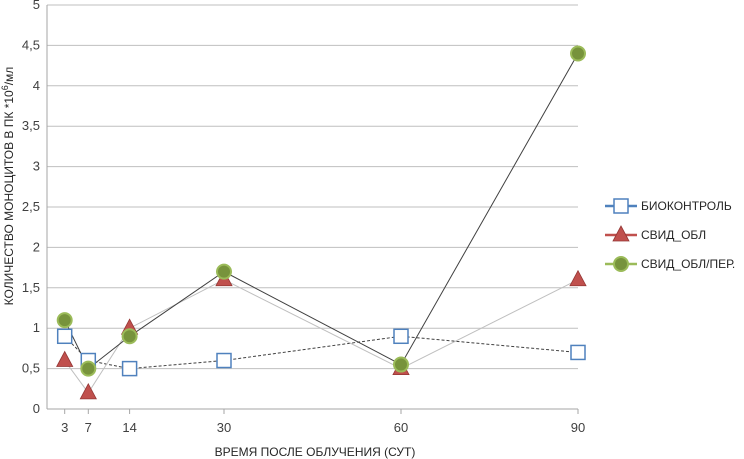  What do you see at coordinates (323, 427) in the screenshot?
I see `x-tick-labels: 3 7 14 30 60 90` at bounding box center [323, 427].